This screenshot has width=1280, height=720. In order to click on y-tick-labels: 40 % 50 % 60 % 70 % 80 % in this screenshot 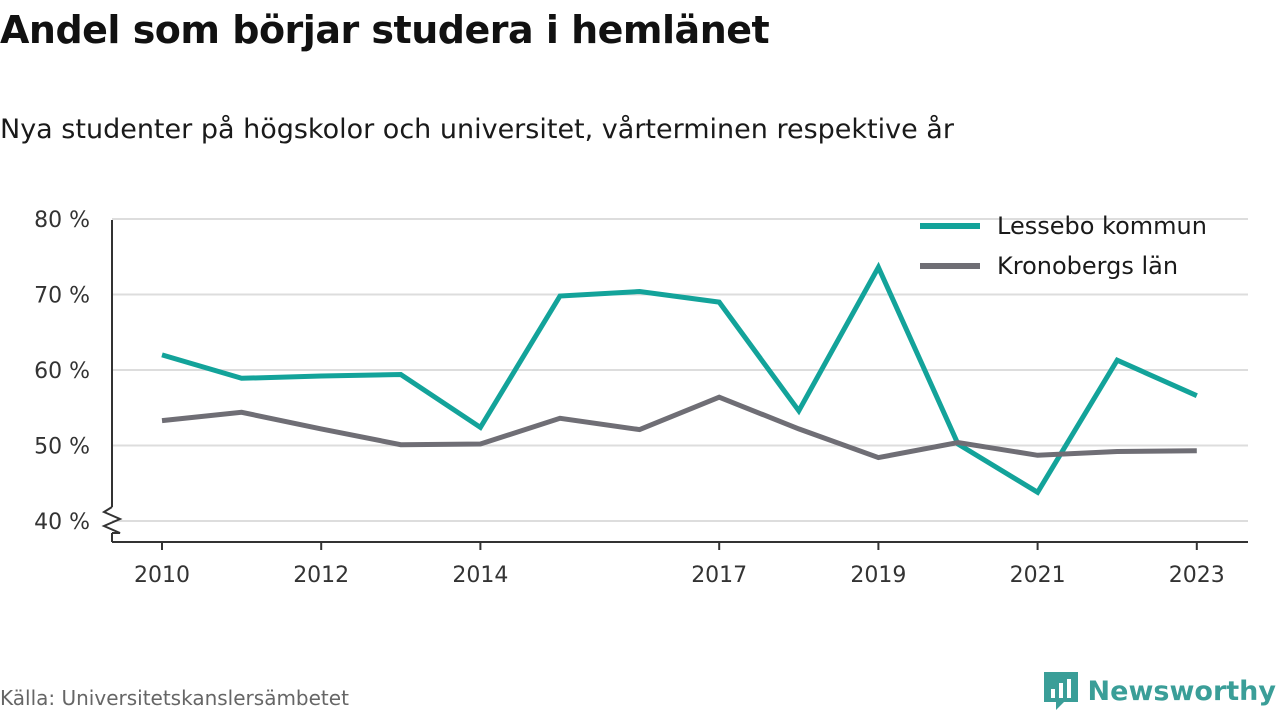, I will do `click(62, 371)`.